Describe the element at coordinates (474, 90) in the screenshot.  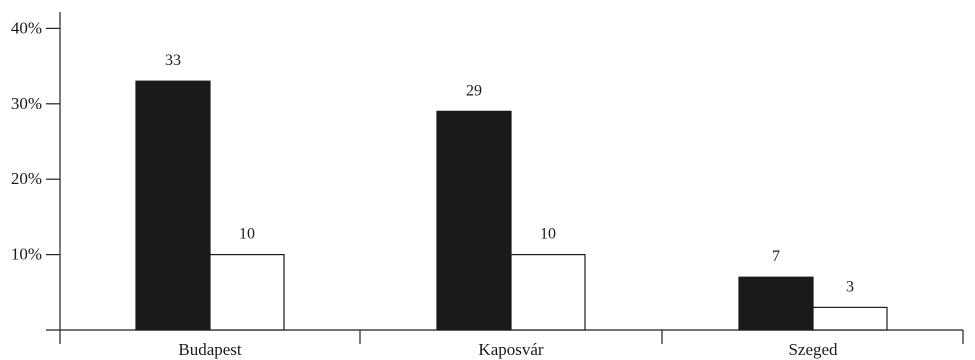
I see `data-label: 29` at that location.